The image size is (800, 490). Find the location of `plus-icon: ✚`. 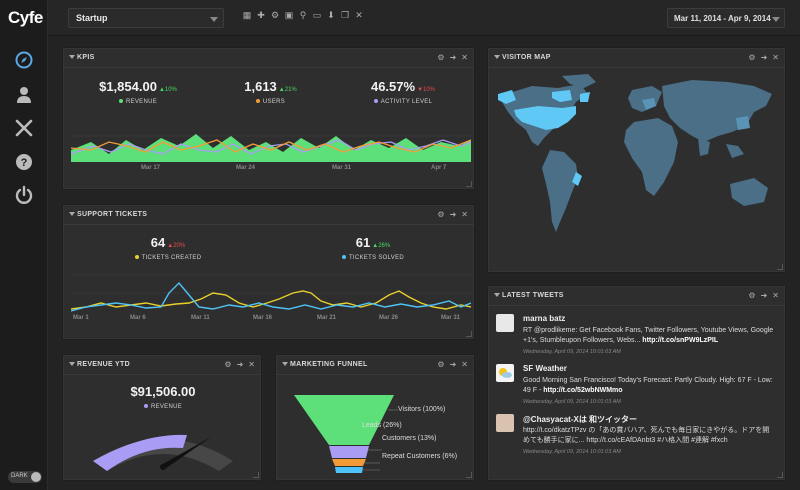

plus-icon: ✚ is located at coordinates (261, 15).